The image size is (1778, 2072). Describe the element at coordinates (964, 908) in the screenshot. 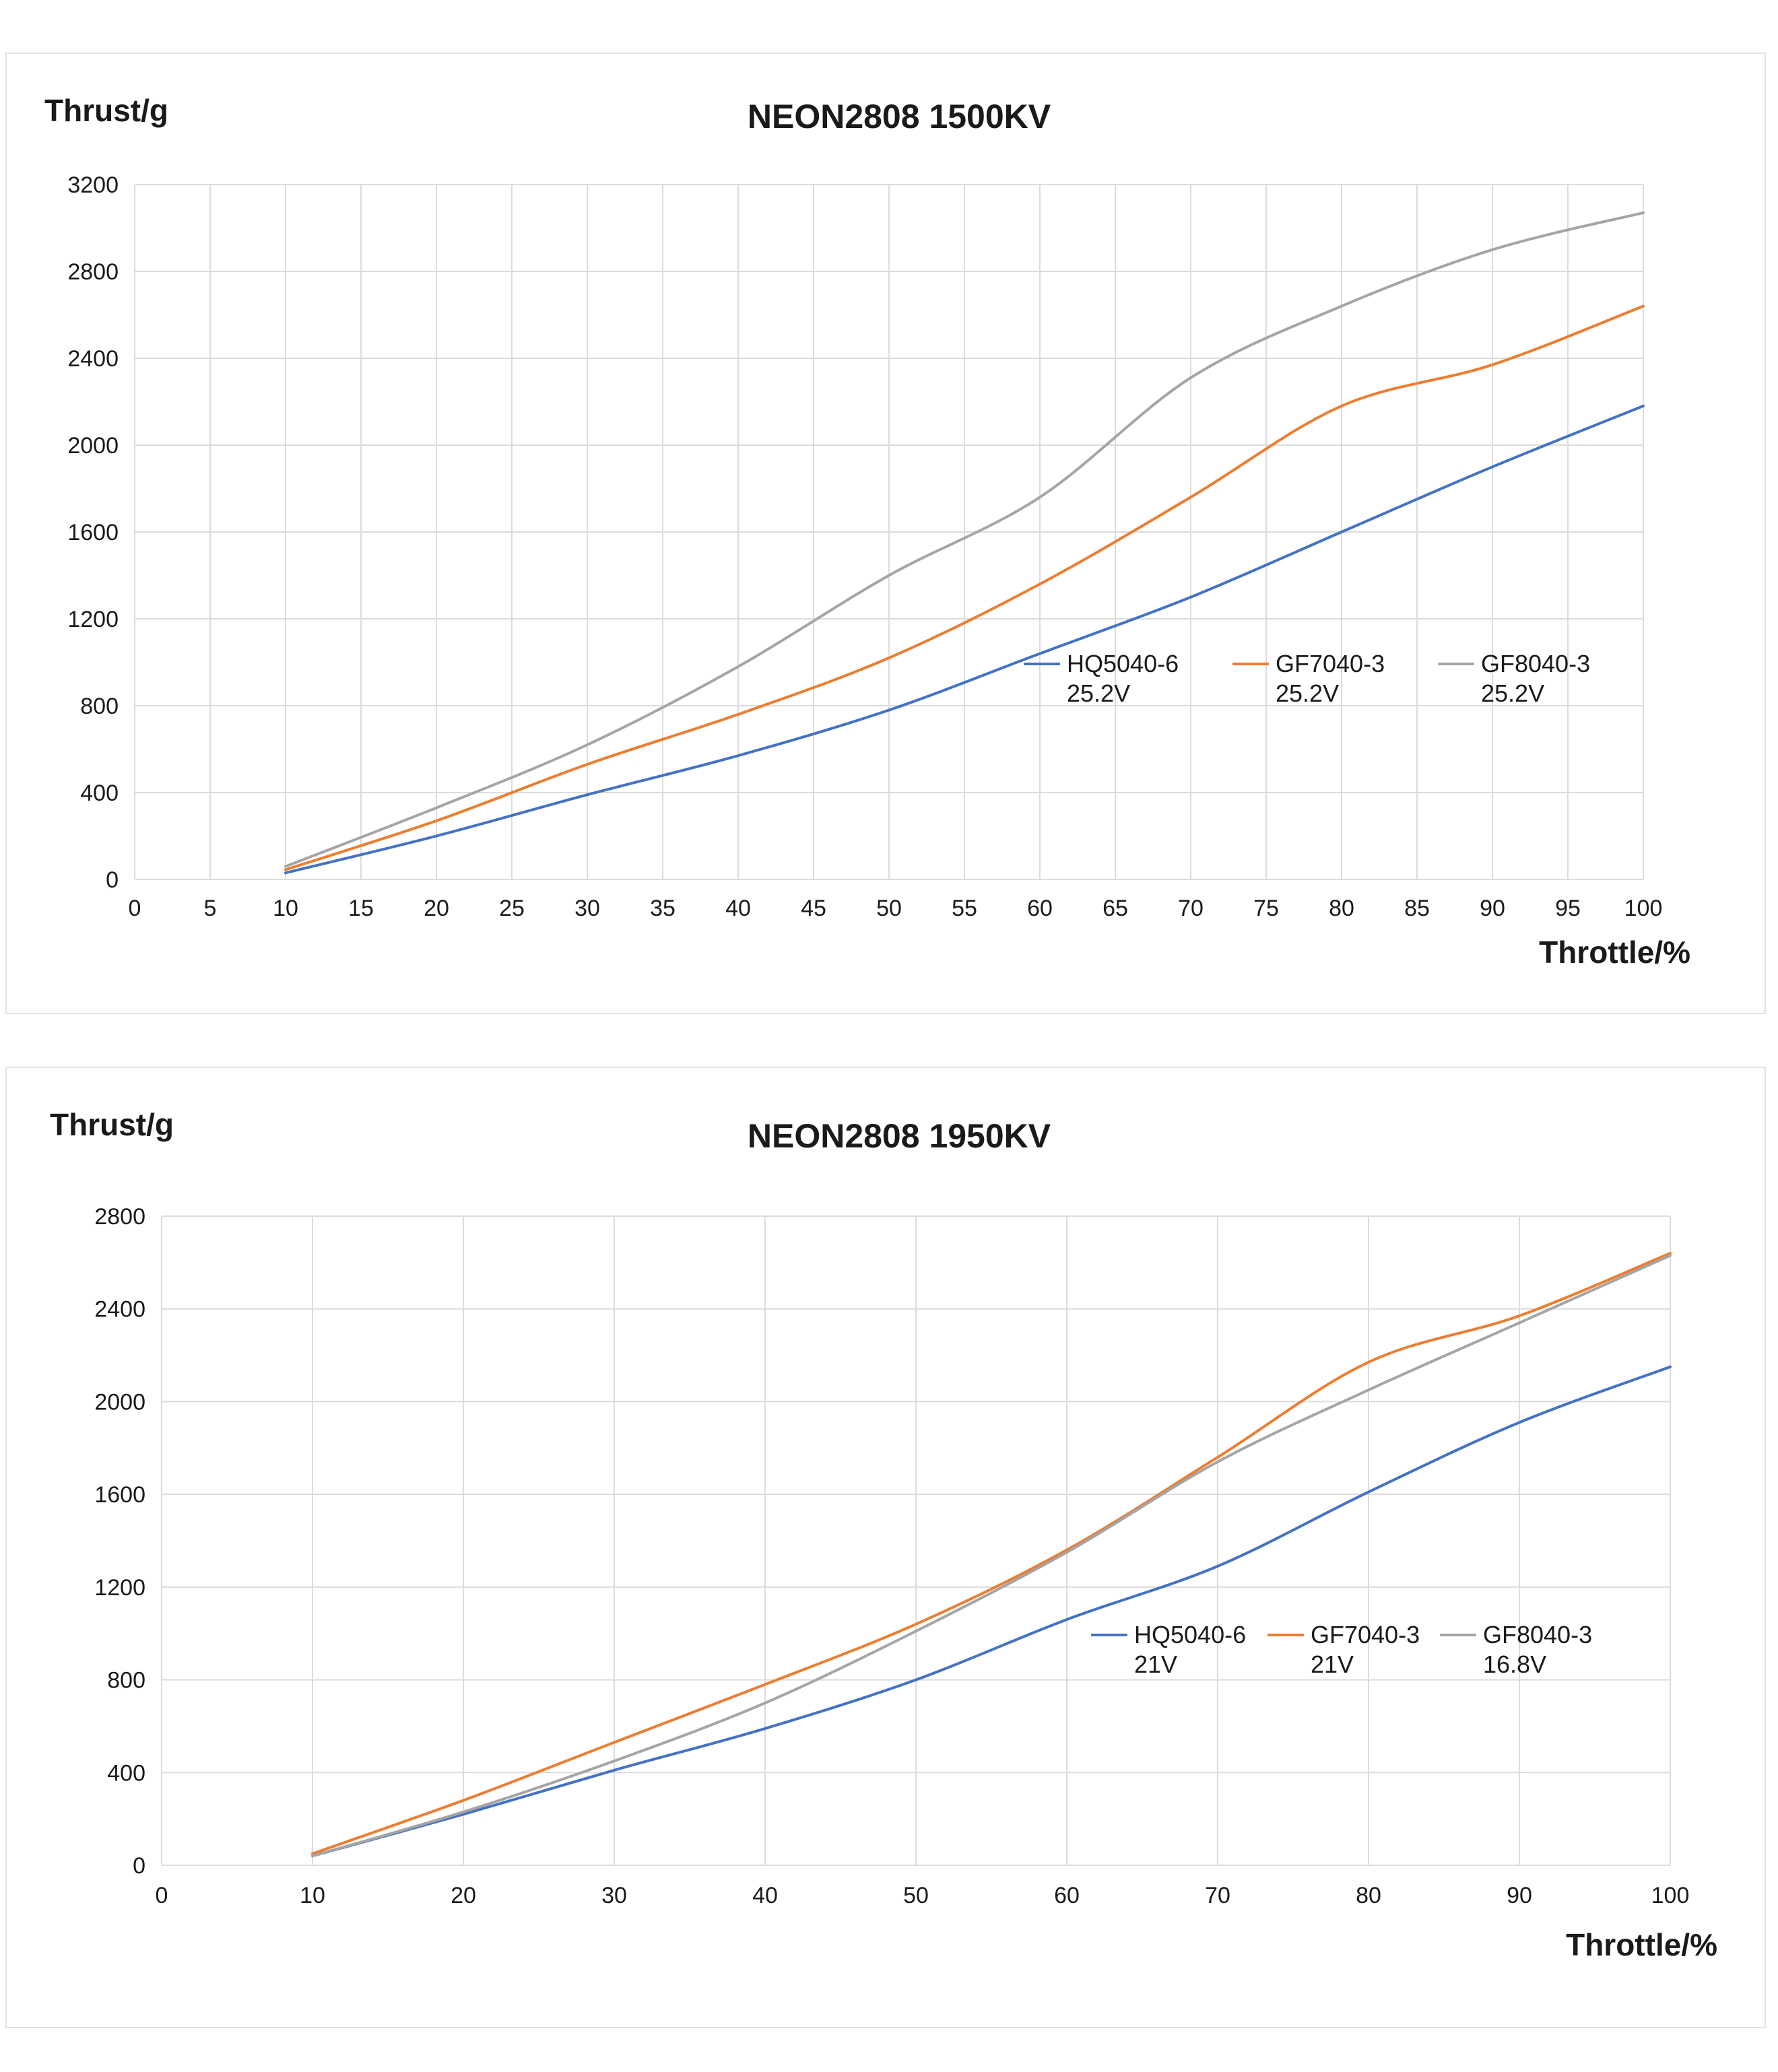

I see `x-tick-label: 55` at that location.